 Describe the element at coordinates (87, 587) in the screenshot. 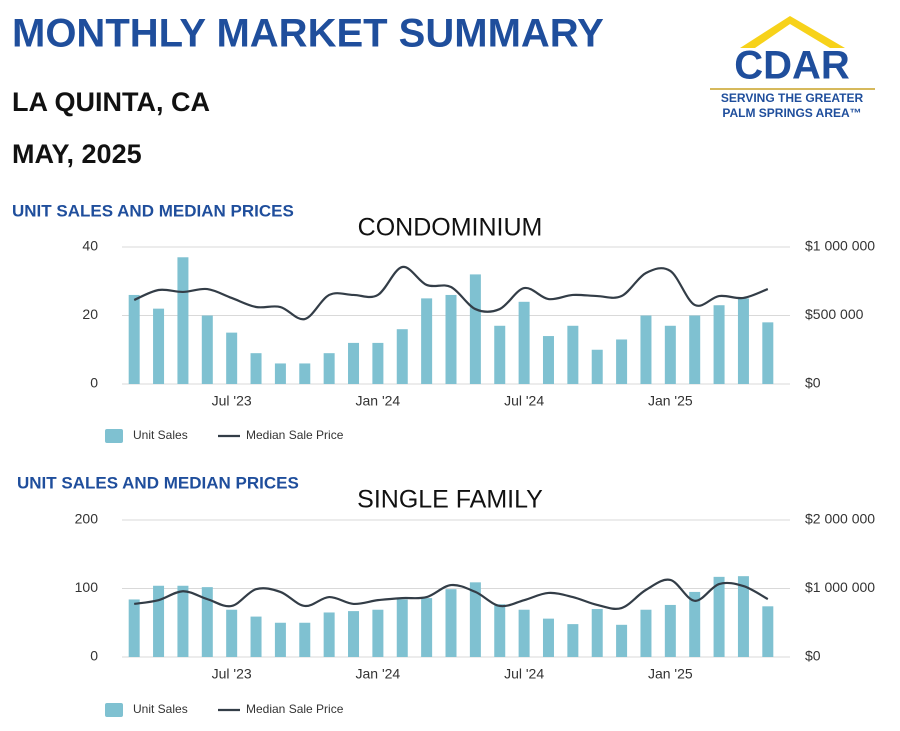

I see `y-tick-label: 100` at that location.